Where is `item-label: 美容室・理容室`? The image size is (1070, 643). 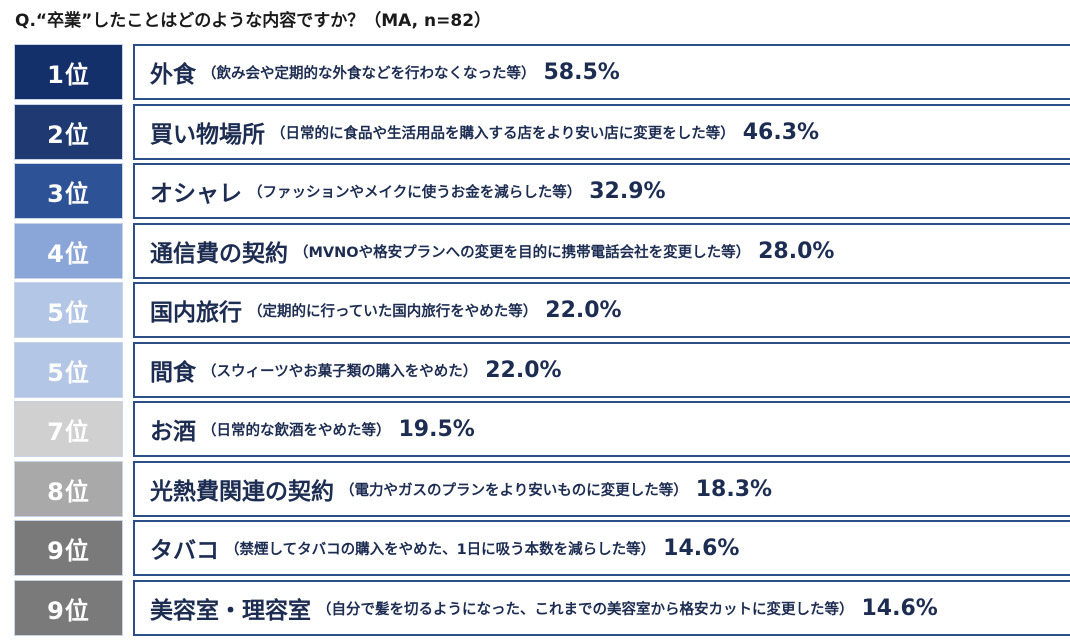 item-label: 美容室・理容室 is located at coordinates (230, 611).